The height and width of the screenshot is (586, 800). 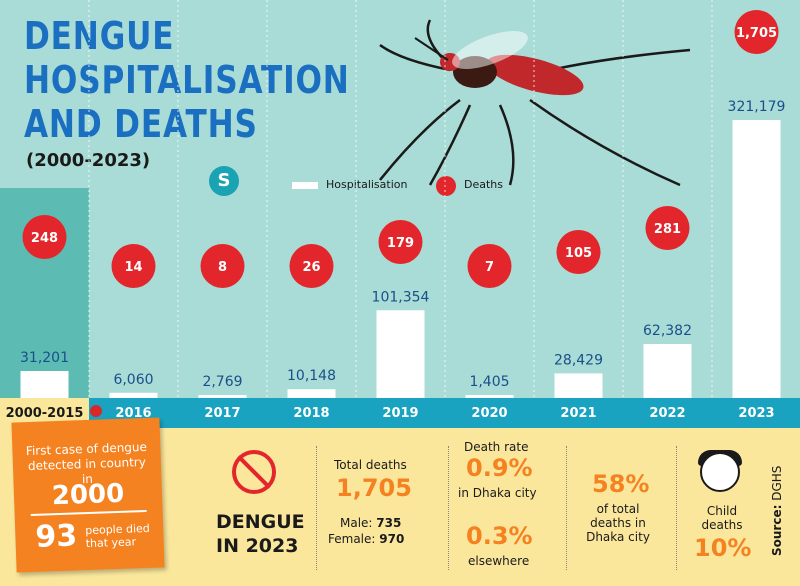 I want to click on mosquito-icon, so click(x=535, y=103).